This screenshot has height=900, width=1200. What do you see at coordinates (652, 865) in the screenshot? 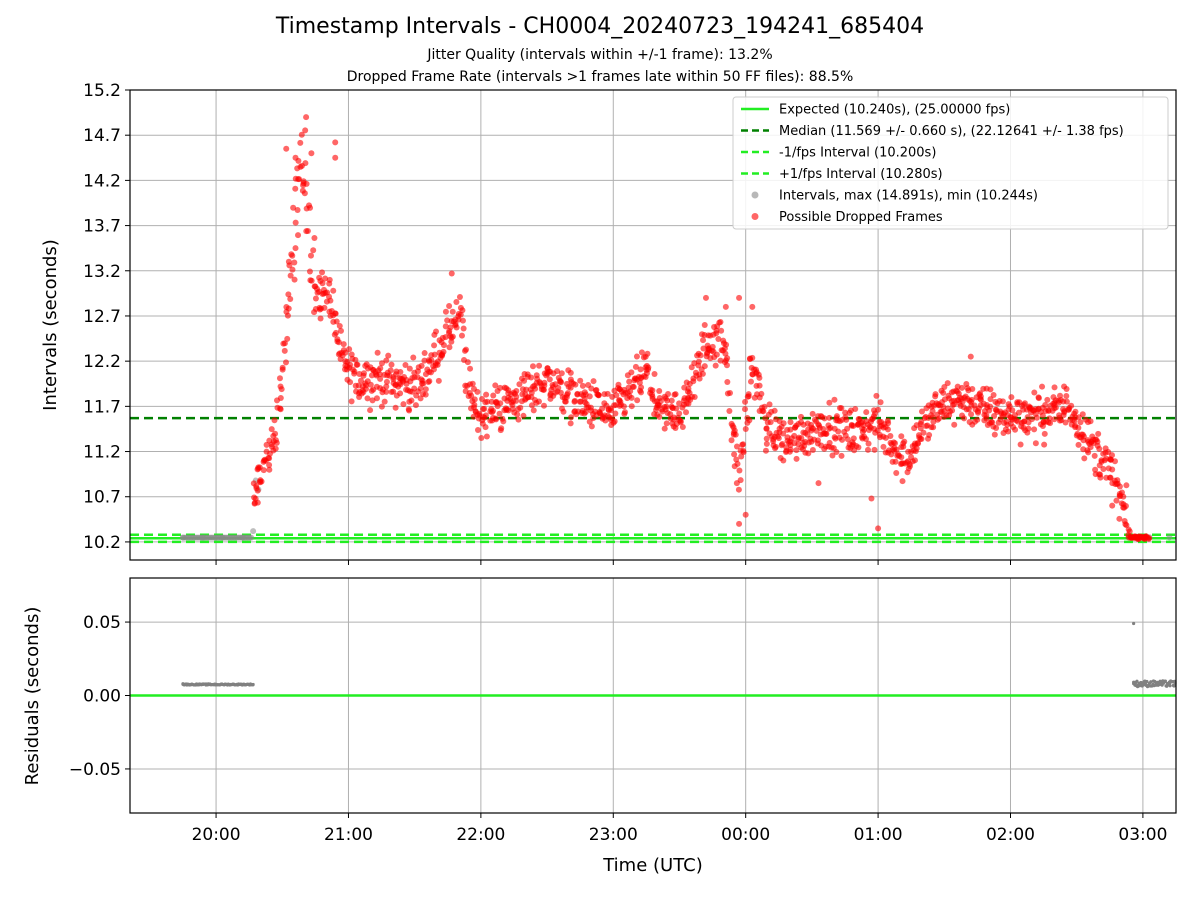
I see `x-axis-label: Time (UTC)` at bounding box center [652, 865].